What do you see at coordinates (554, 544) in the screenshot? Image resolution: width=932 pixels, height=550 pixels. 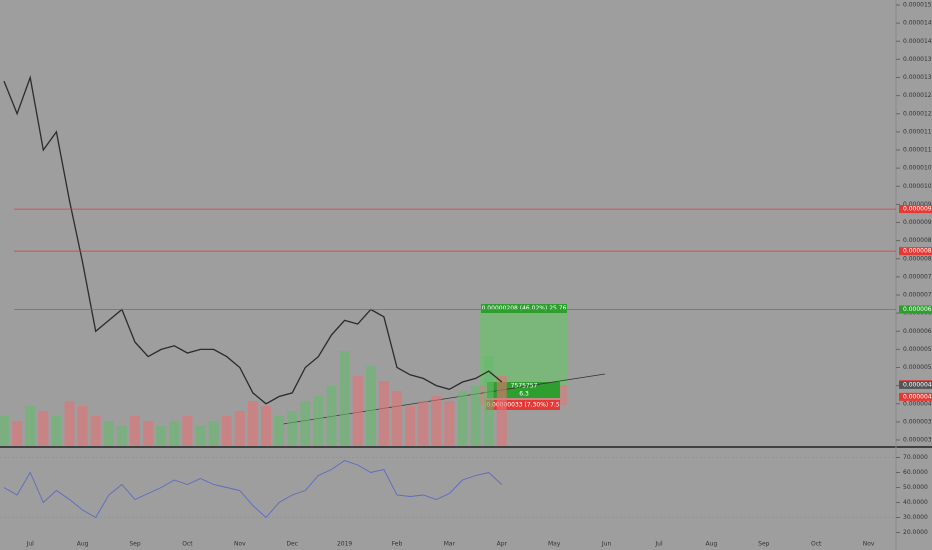 I see `x-tick-label: May` at bounding box center [554, 544].